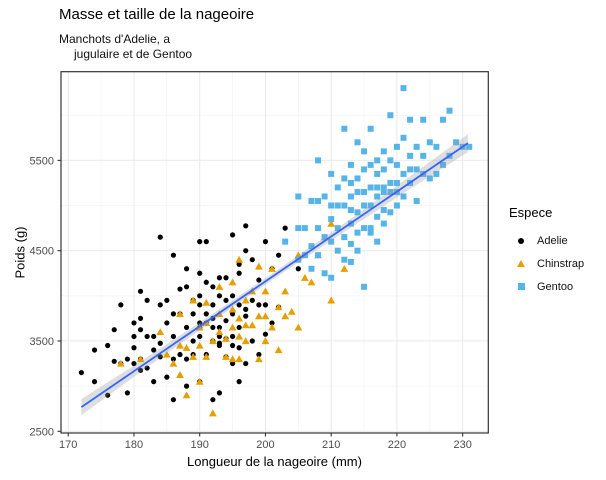  I want to click on x-axis-tick-label: 210, so click(331, 445).